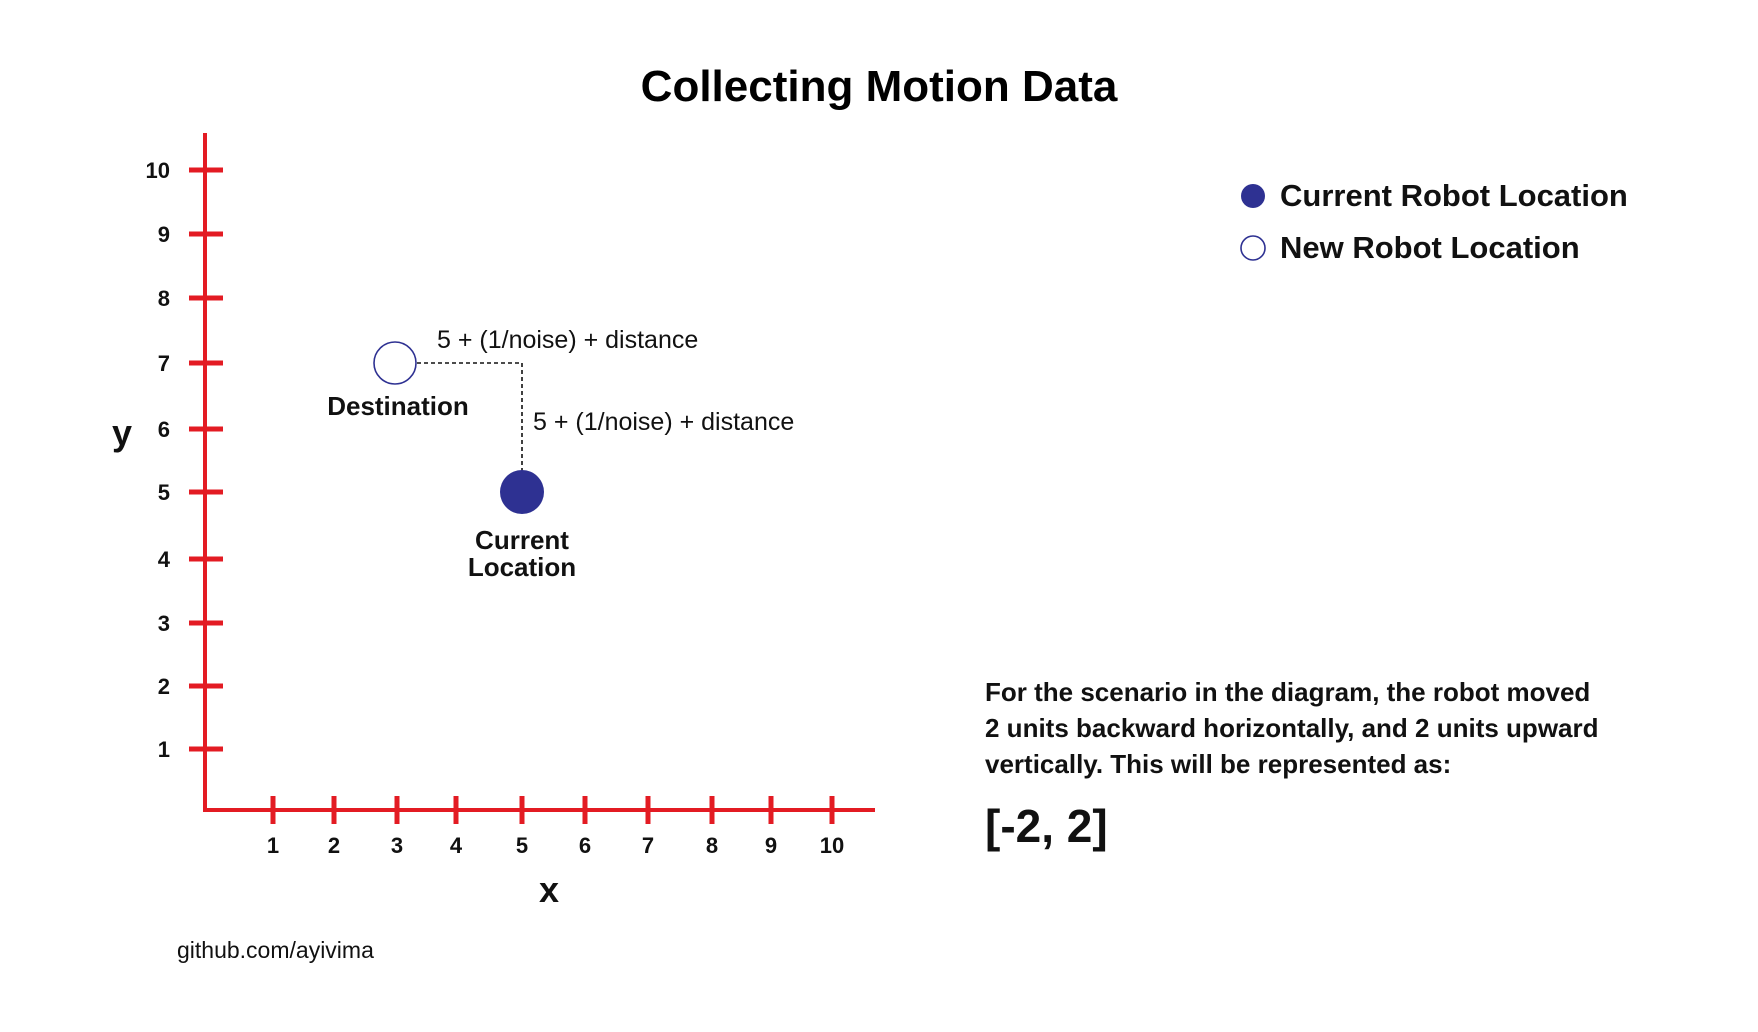 The height and width of the screenshot is (1032, 1758). Describe the element at coordinates (395, 363) in the screenshot. I see `destination-point` at that location.